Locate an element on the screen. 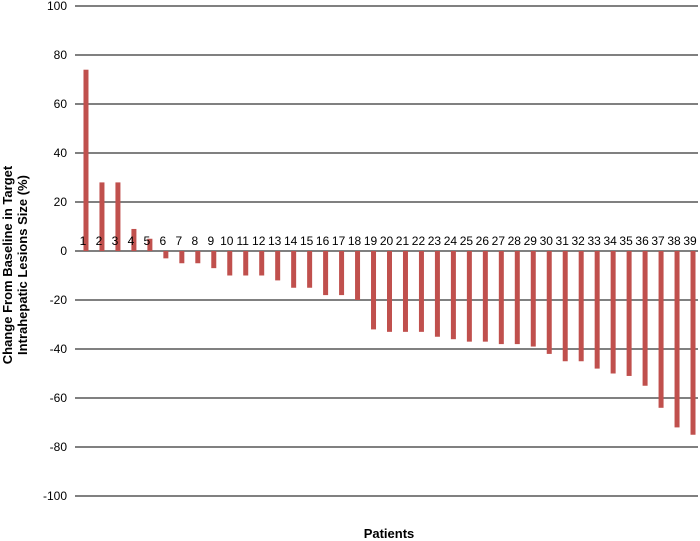 Image resolution: width=700 pixels, height=541 pixels. x-tick-label: 11 is located at coordinates (242, 241).